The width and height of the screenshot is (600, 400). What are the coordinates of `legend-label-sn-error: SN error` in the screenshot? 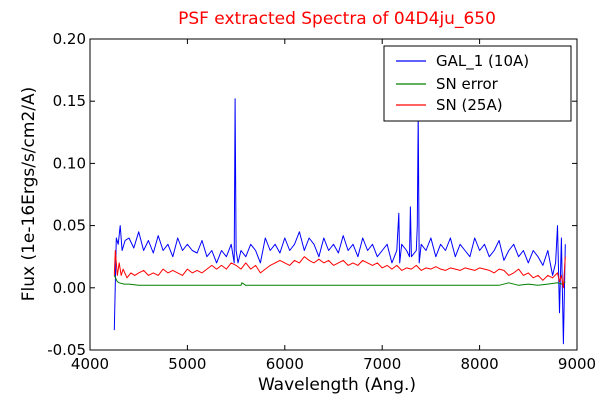 It's located at (467, 84).